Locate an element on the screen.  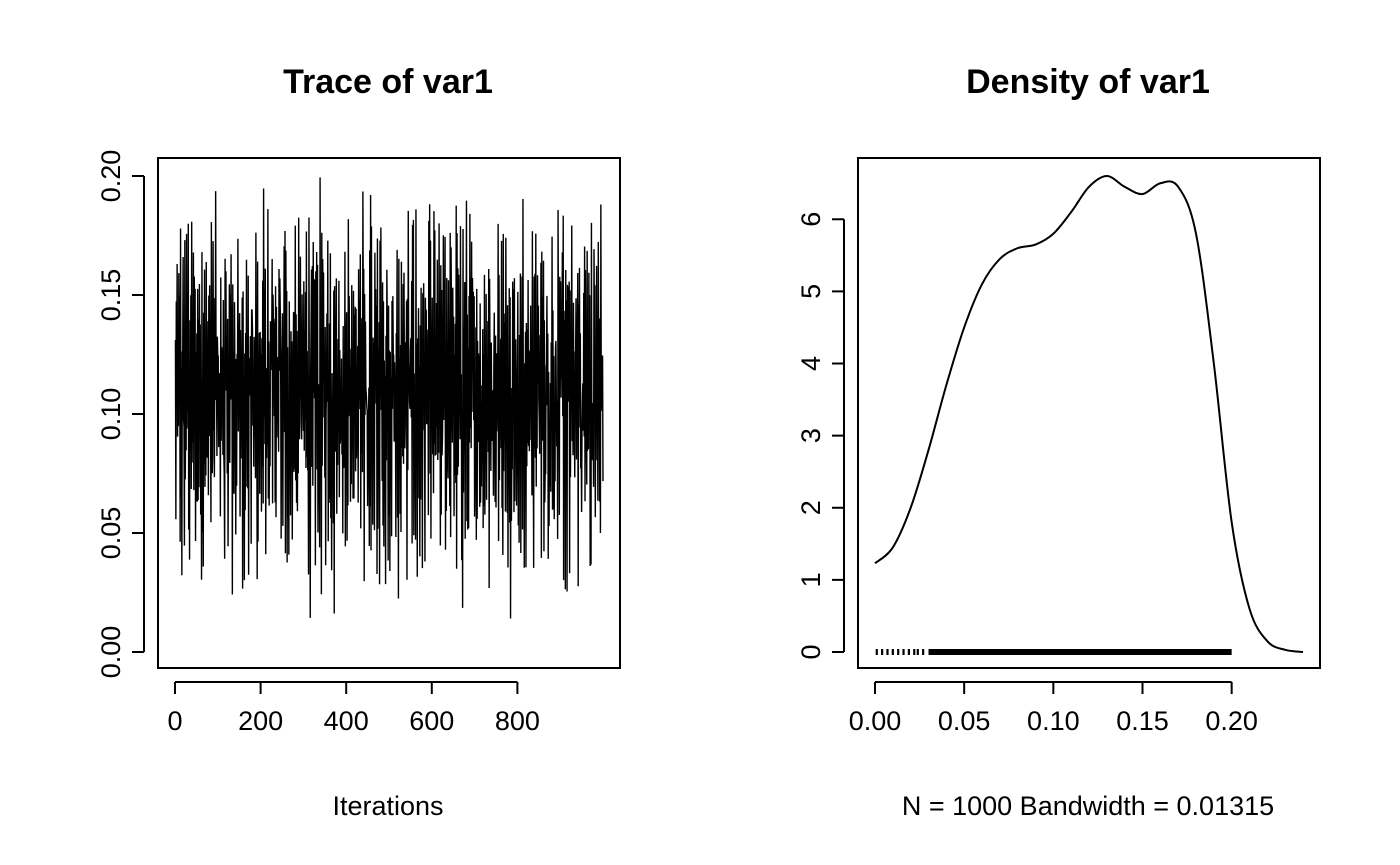
trace-y-tick-label: 0.00 is located at coordinates (111, 652).